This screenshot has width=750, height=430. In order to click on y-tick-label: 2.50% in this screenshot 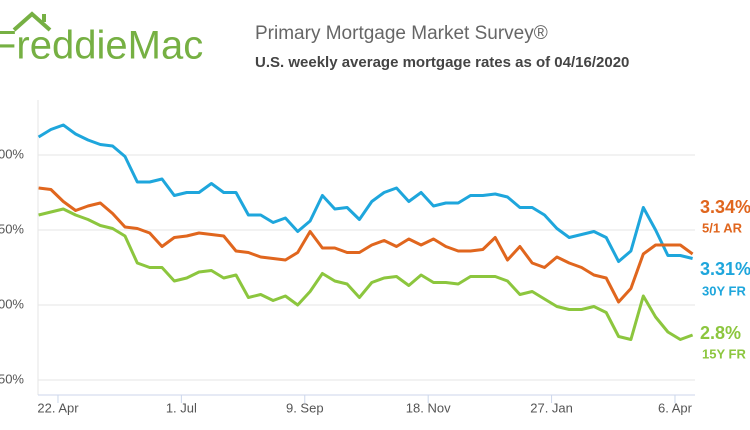, I will do `click(12, 378)`.